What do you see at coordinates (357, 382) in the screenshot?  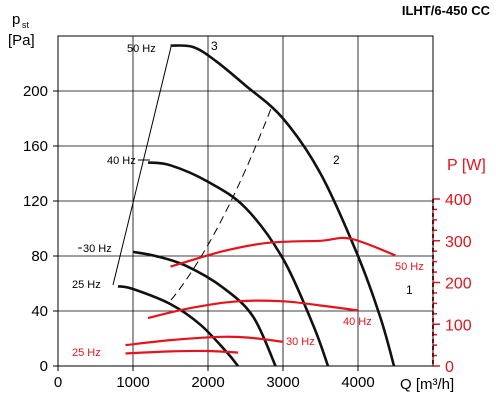 I see `x-tick-label: 4000` at bounding box center [357, 382].